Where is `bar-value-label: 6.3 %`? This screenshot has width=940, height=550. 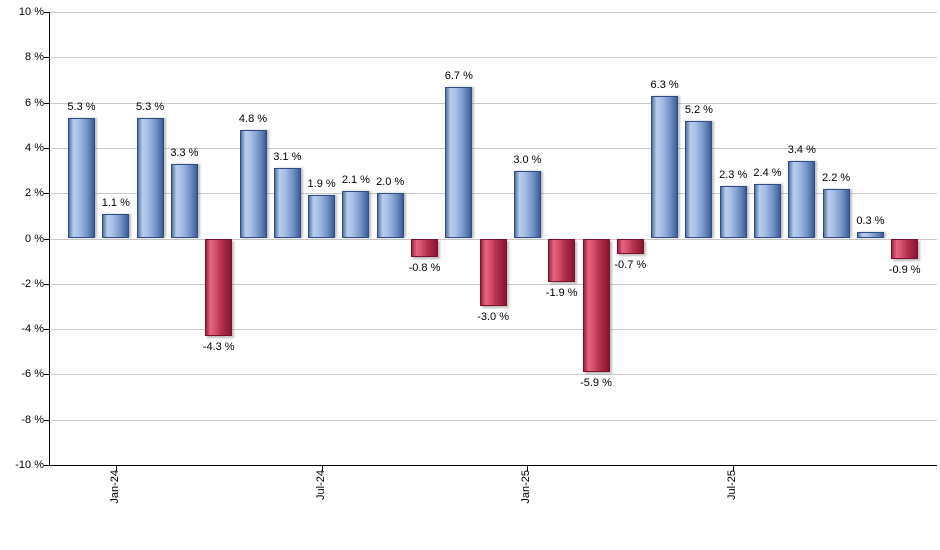 bar-value-label: 6.3 % is located at coordinates (664, 84).